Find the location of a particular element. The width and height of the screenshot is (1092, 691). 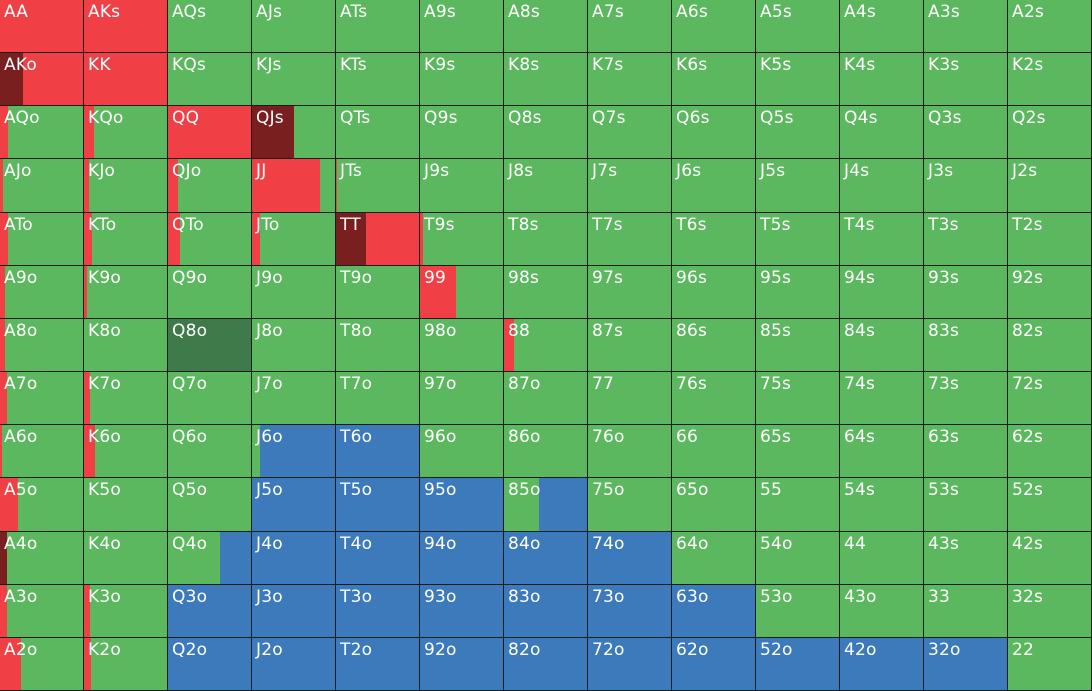

hand-cell-43o: 43o is located at coordinates (882, 611).